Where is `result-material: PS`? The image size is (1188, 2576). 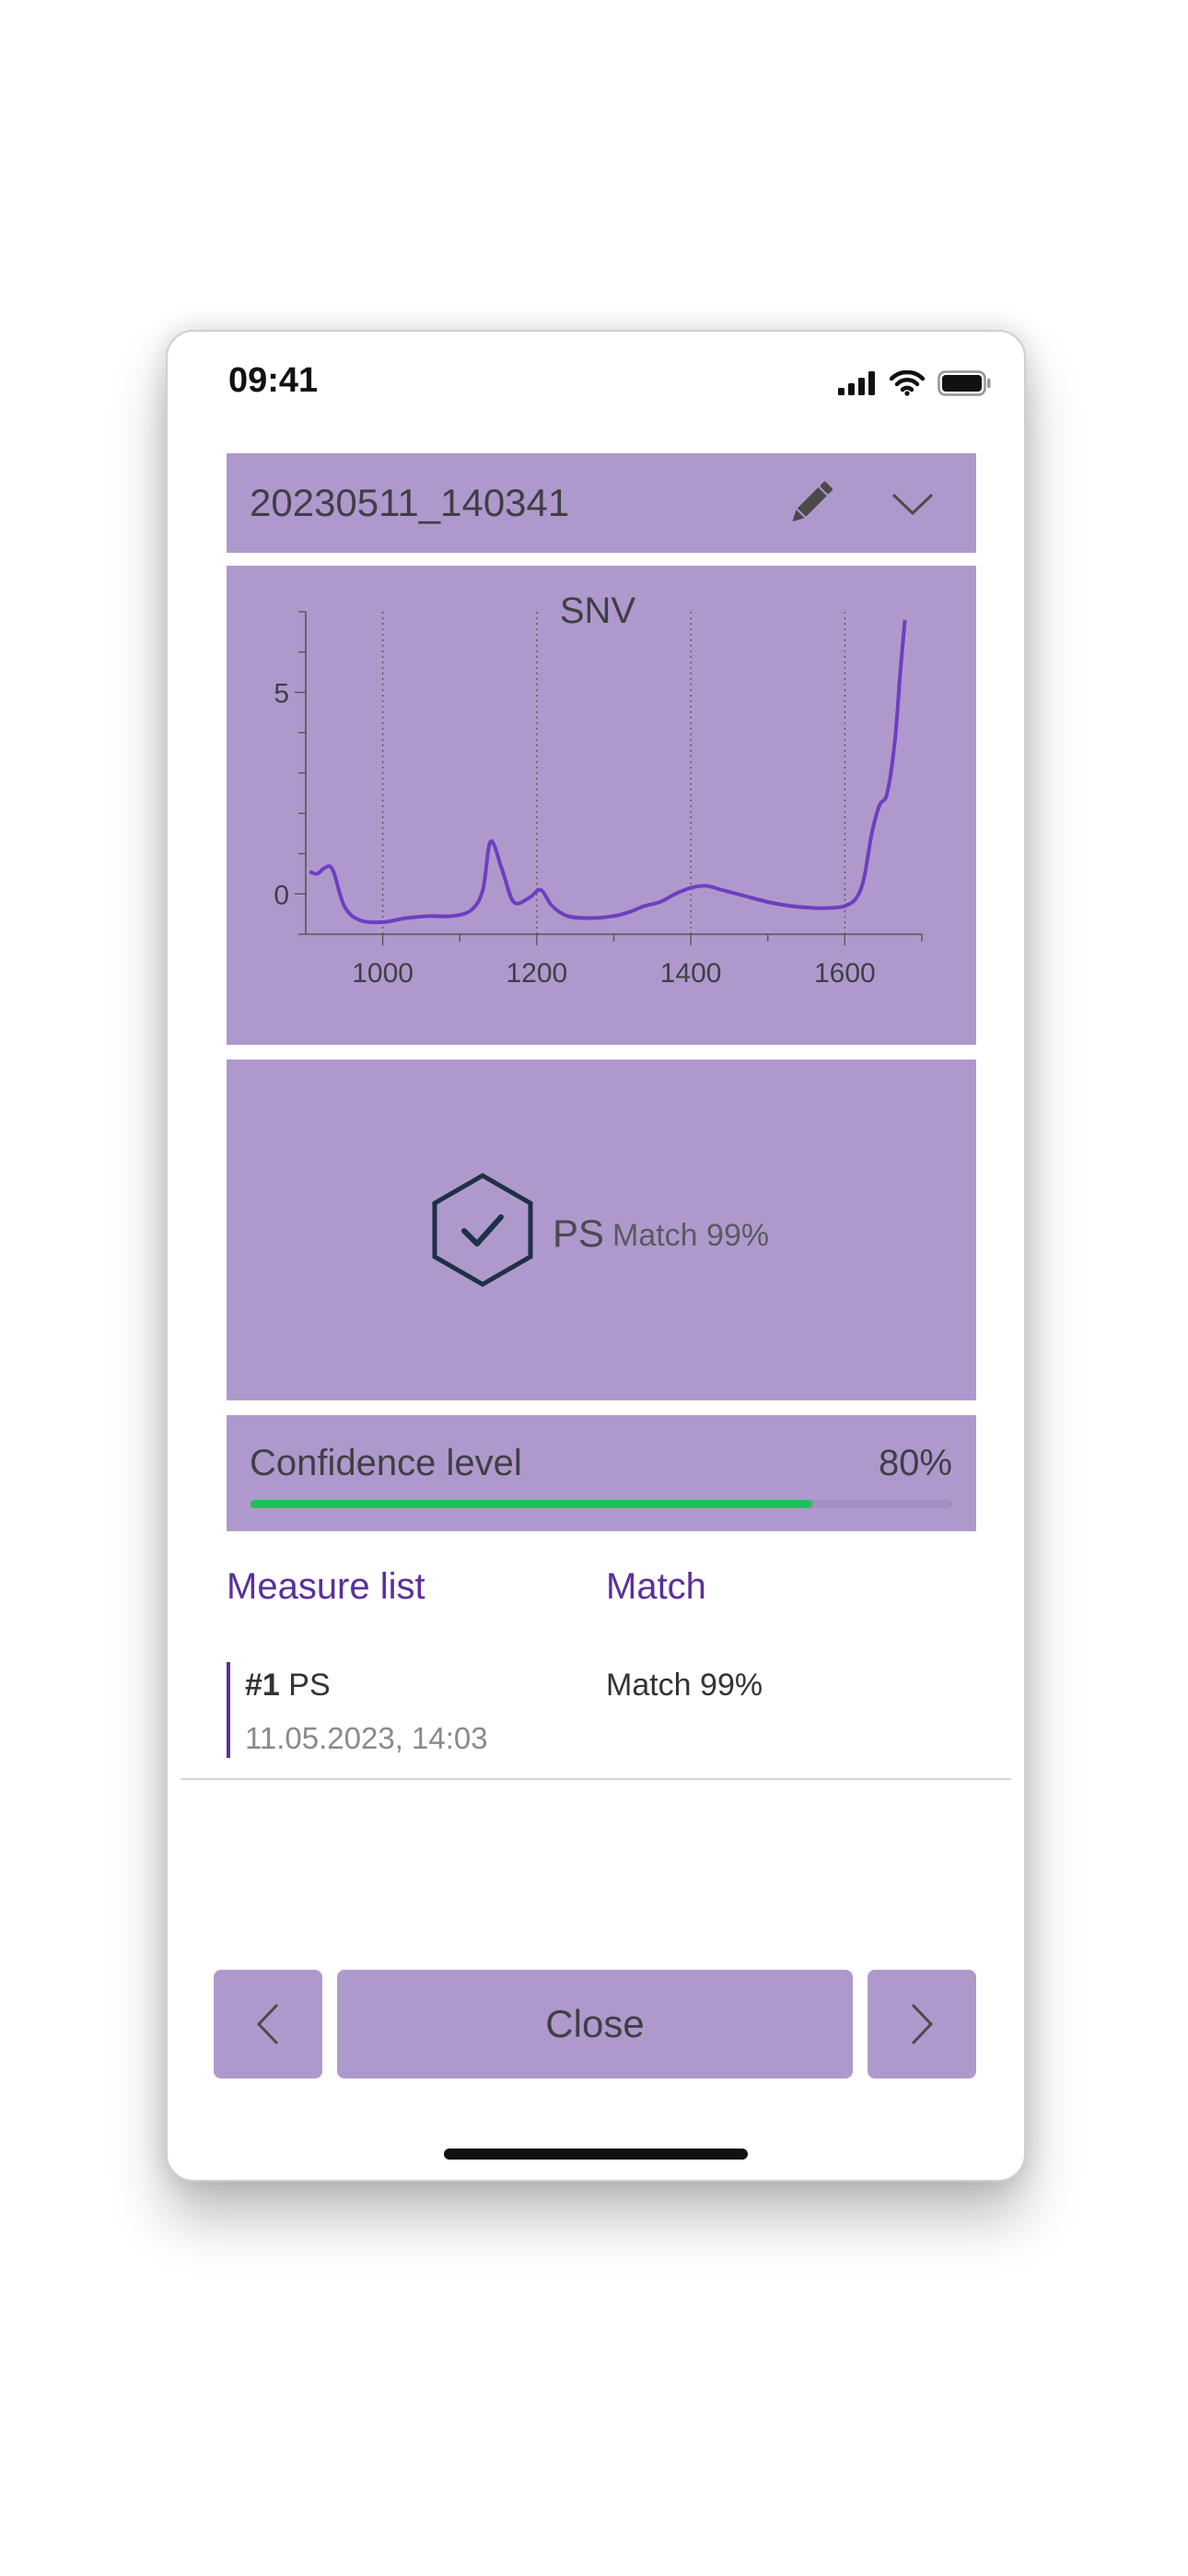 result-material: PS is located at coordinates (579, 1233).